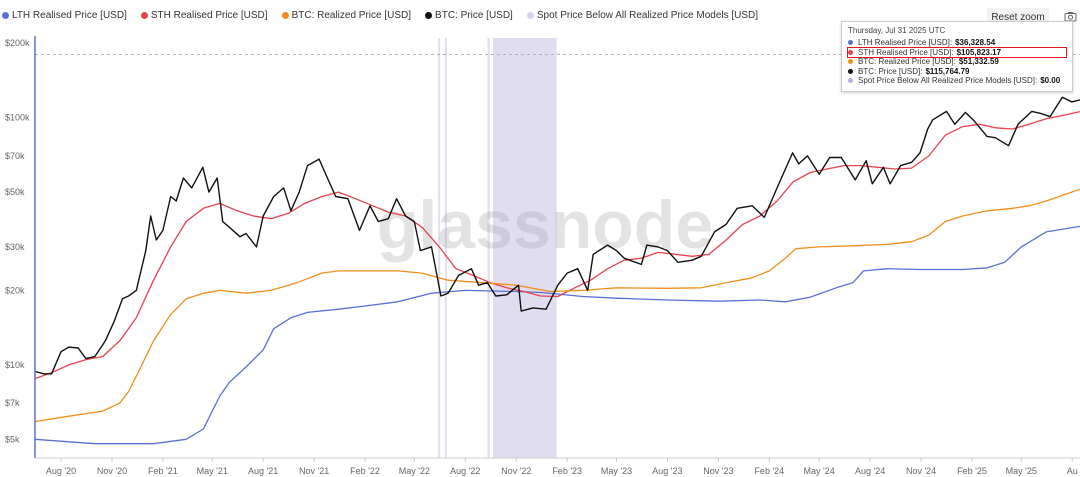 The height and width of the screenshot is (477, 1080). I want to click on legend-item-realized: BTC: Realized Price [USD], so click(346, 15).